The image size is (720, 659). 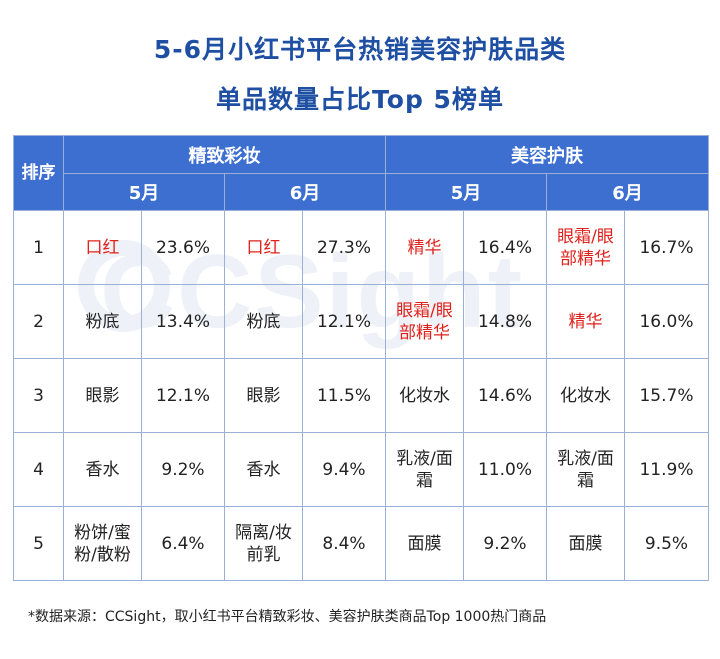 I want to click on table-row: 1 口红 23.6% 口红 27.3% 精华 16.4% 眼霜/眼部精华 16.7%, so click(x=361, y=247).